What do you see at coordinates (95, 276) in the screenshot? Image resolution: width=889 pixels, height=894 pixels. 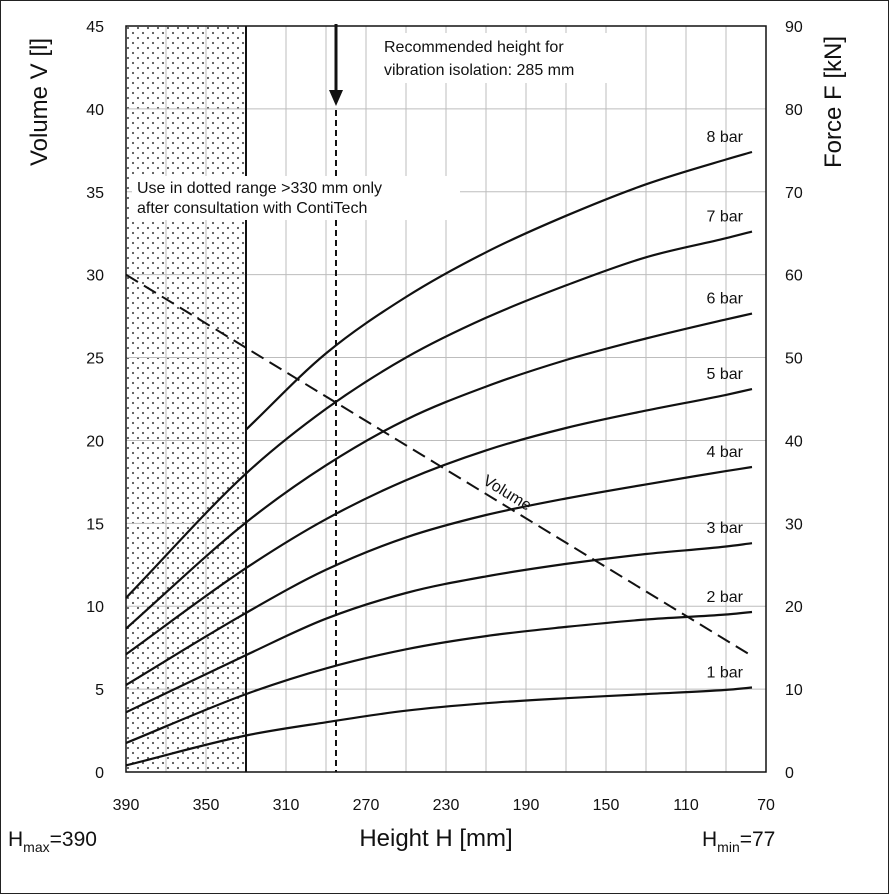 I see `y-left-tick-label: 30` at bounding box center [95, 276].